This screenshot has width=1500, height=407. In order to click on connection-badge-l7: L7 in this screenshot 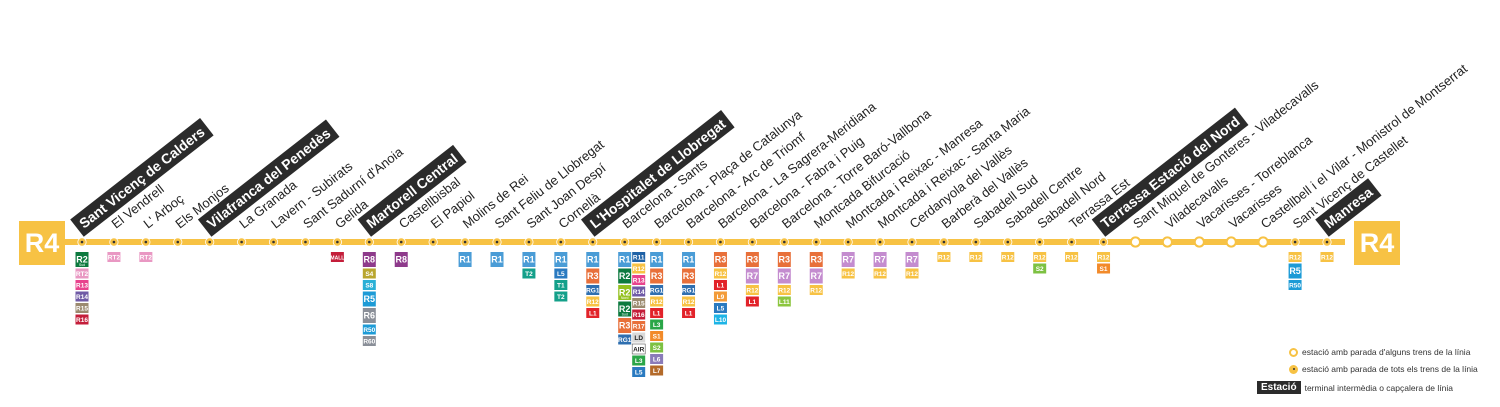, I will do `click(657, 370)`.